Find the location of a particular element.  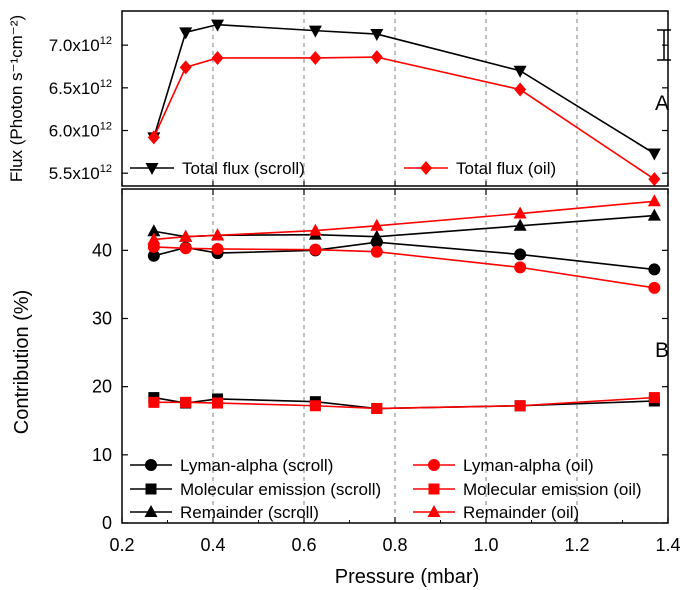

legend-entry-b-0: Lyman-alpha (scroll) is located at coordinates (231, 465).